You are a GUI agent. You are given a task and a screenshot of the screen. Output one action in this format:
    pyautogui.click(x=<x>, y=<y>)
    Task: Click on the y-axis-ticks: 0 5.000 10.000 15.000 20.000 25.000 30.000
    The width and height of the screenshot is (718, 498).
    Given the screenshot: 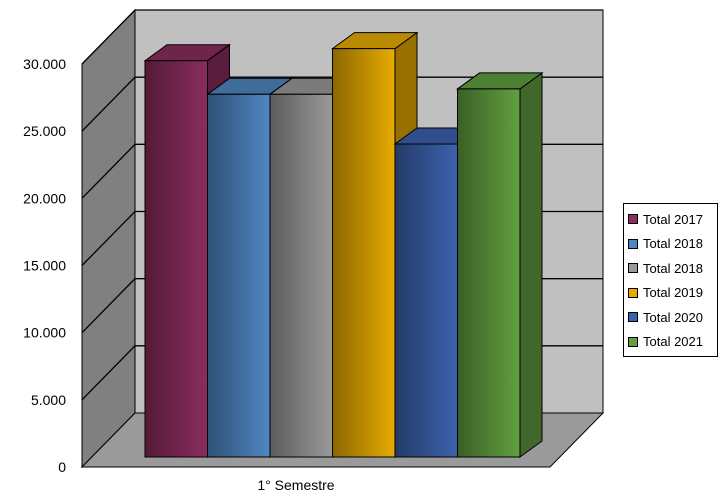 What is the action you would take?
    pyautogui.click(x=44, y=265)
    